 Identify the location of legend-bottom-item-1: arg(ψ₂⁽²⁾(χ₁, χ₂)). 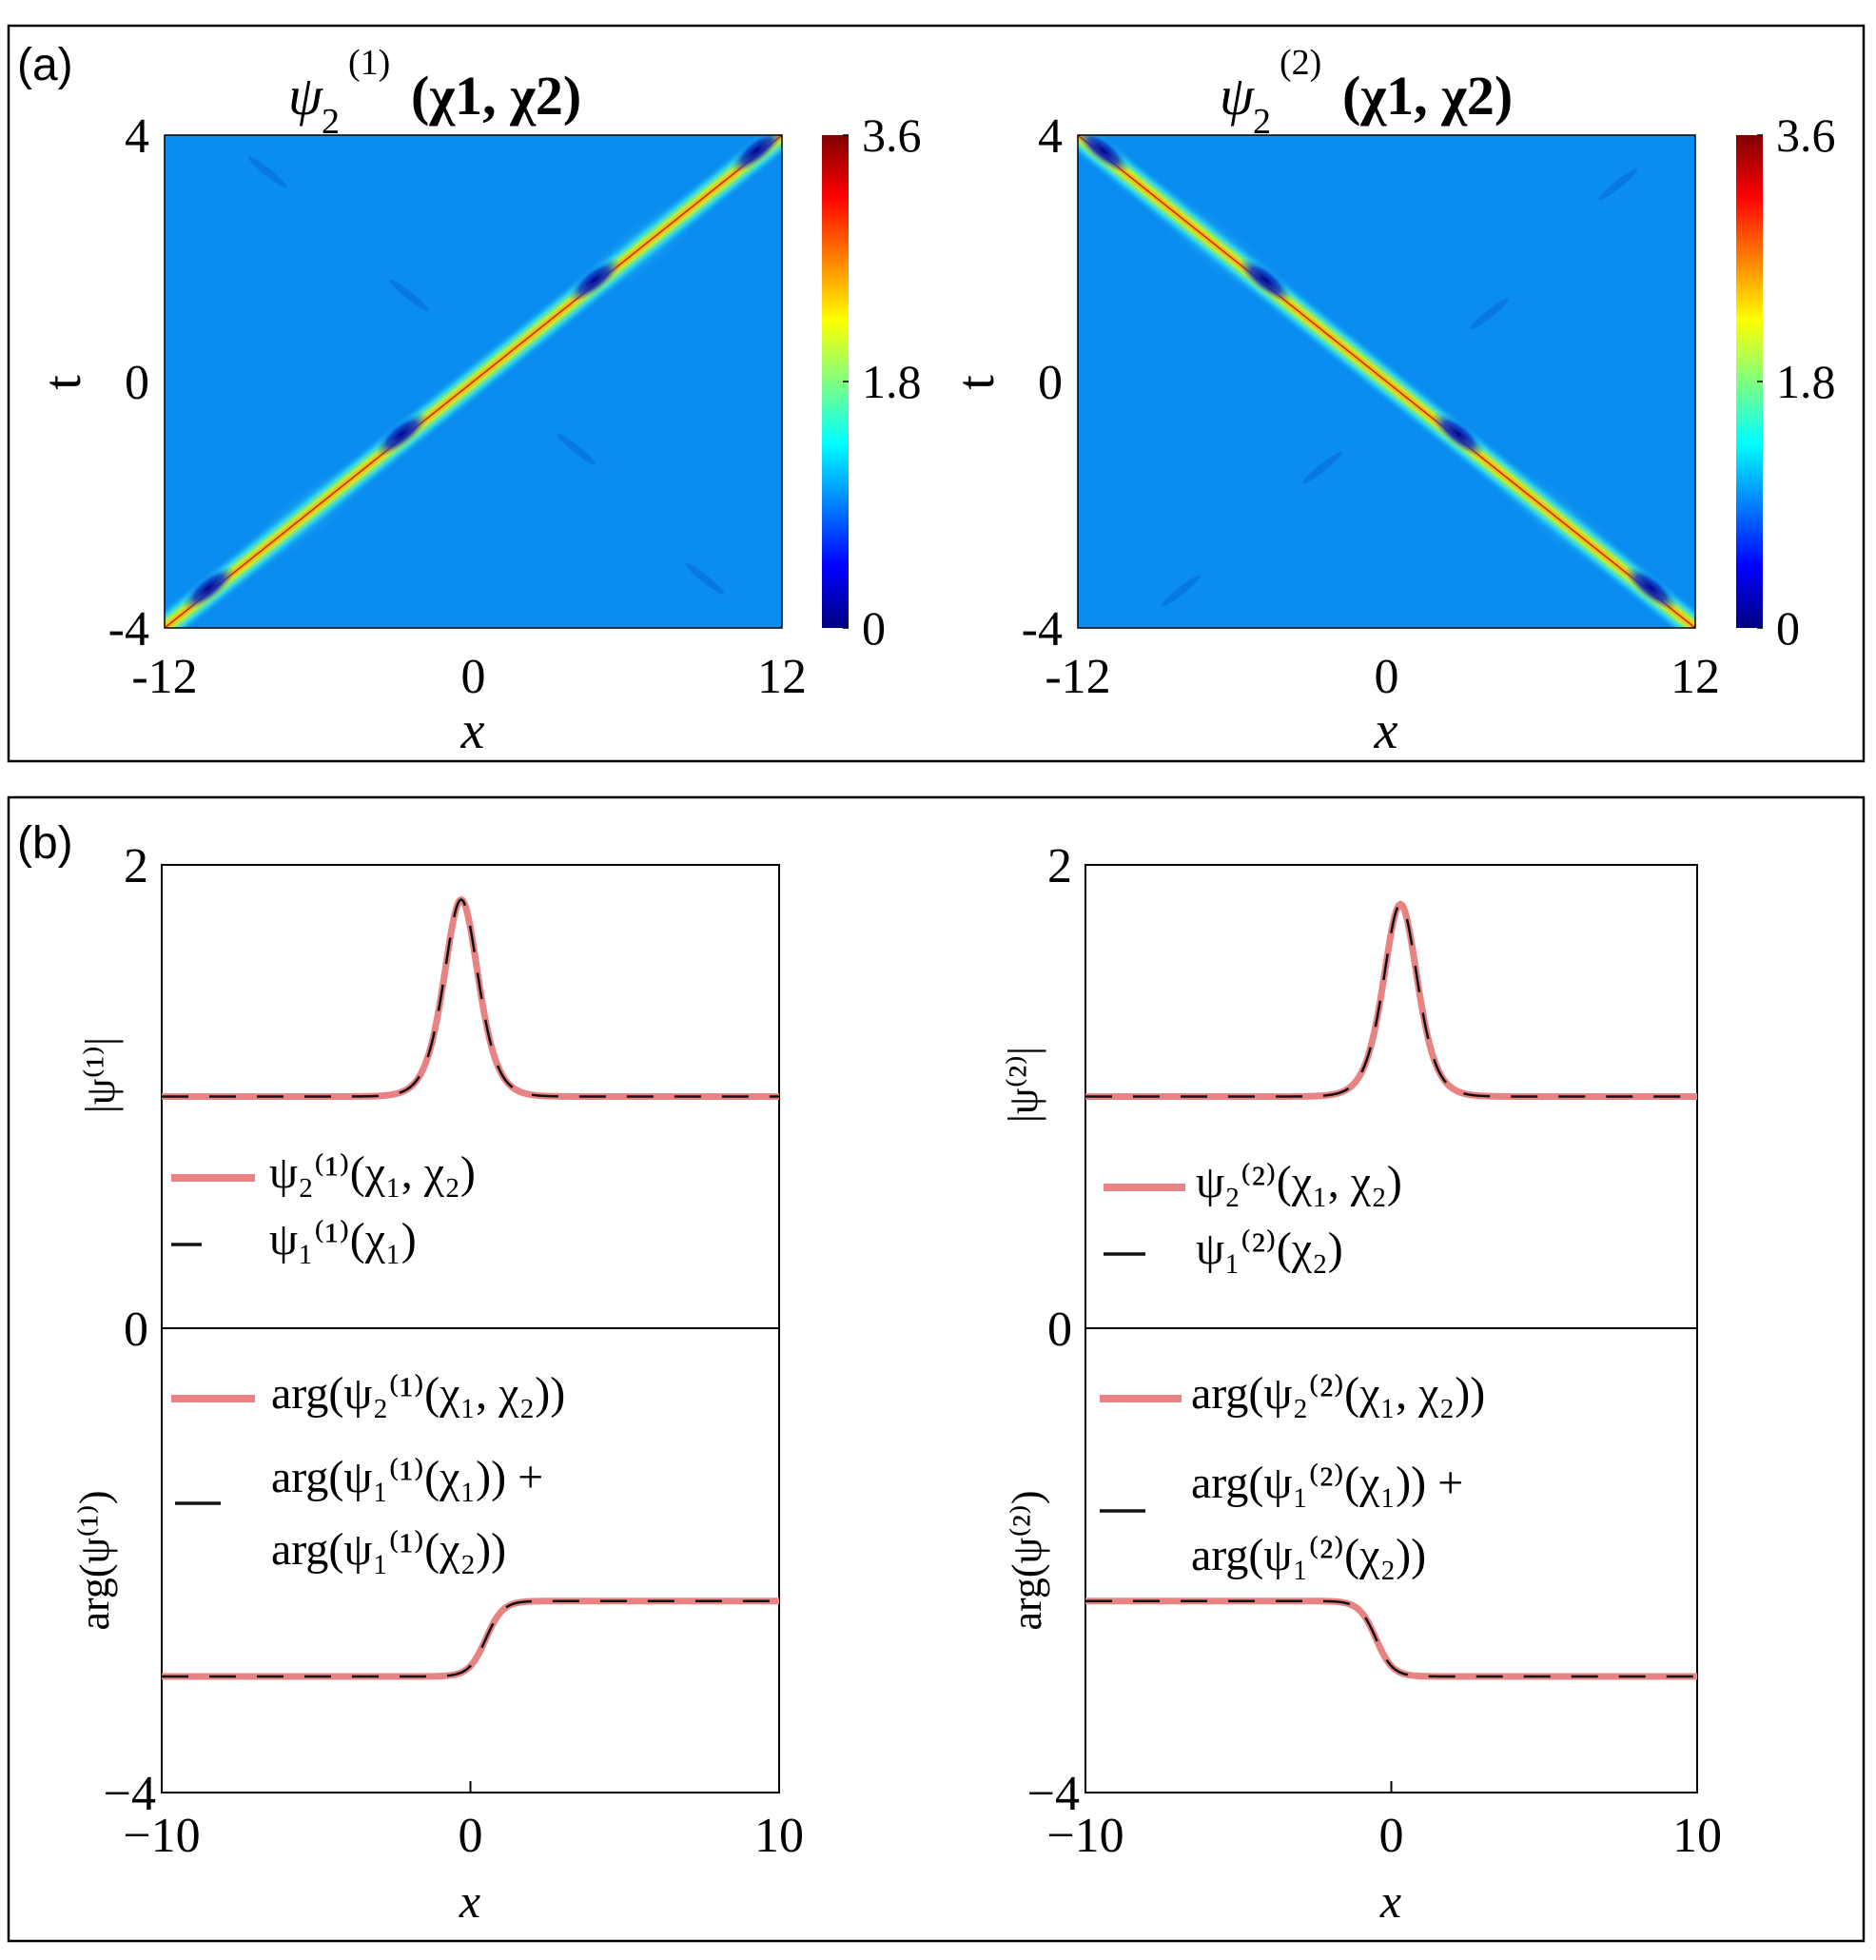
(1338, 1393).